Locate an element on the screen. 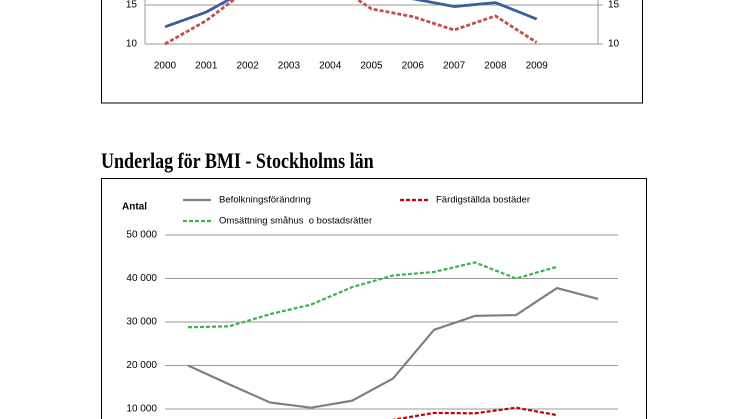  x-tick-label: 2000 is located at coordinates (165, 66).